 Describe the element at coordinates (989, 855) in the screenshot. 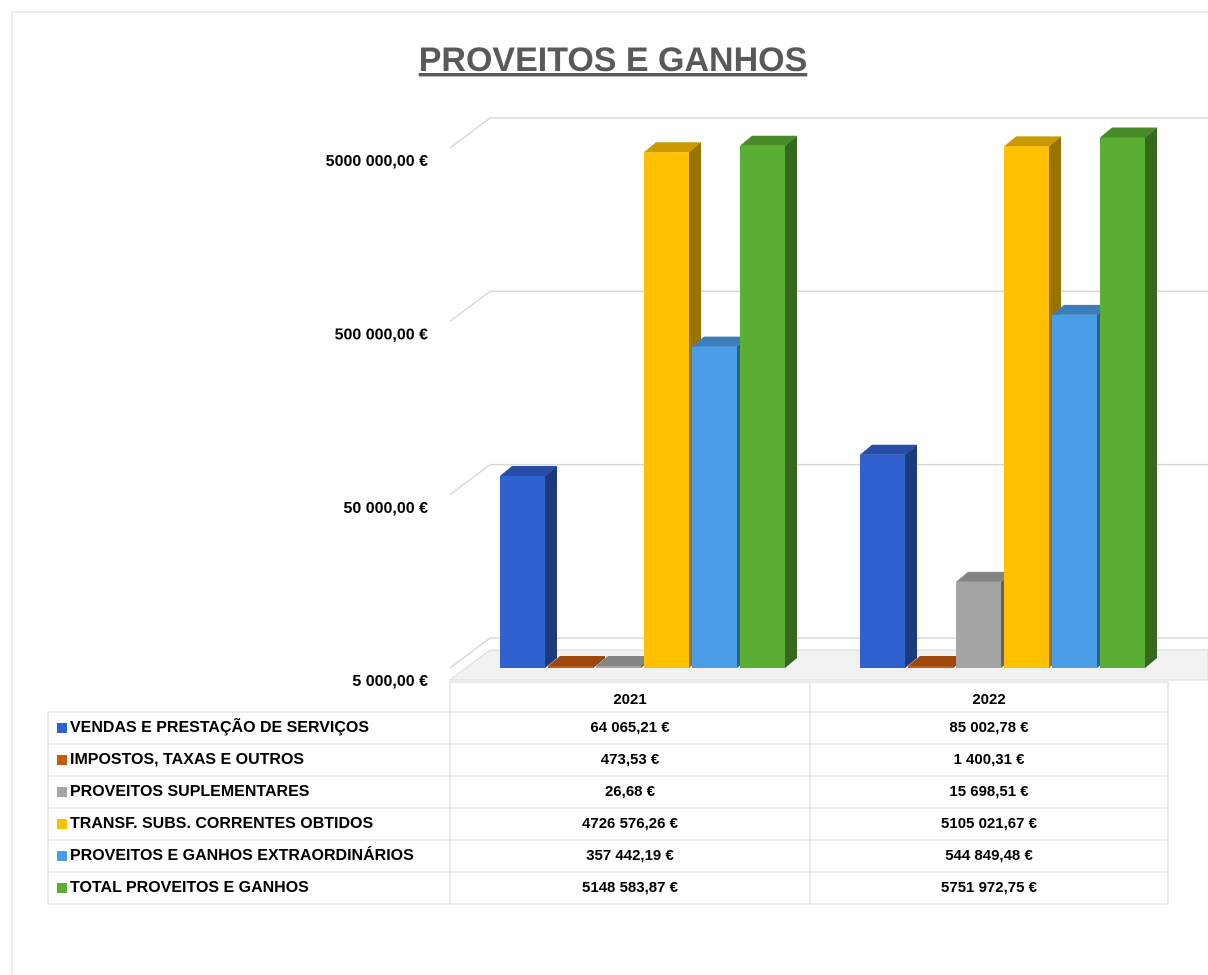

I see `table-value: 544 849,48 €` at that location.